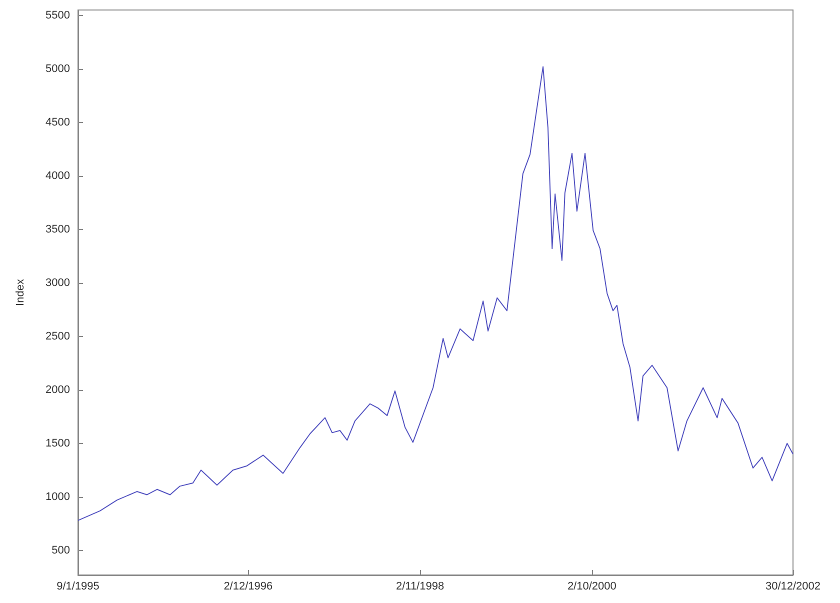 The image size is (840, 603). What do you see at coordinates (591, 586) in the screenshot?
I see `x-tick-label: 2/10/2000` at bounding box center [591, 586].